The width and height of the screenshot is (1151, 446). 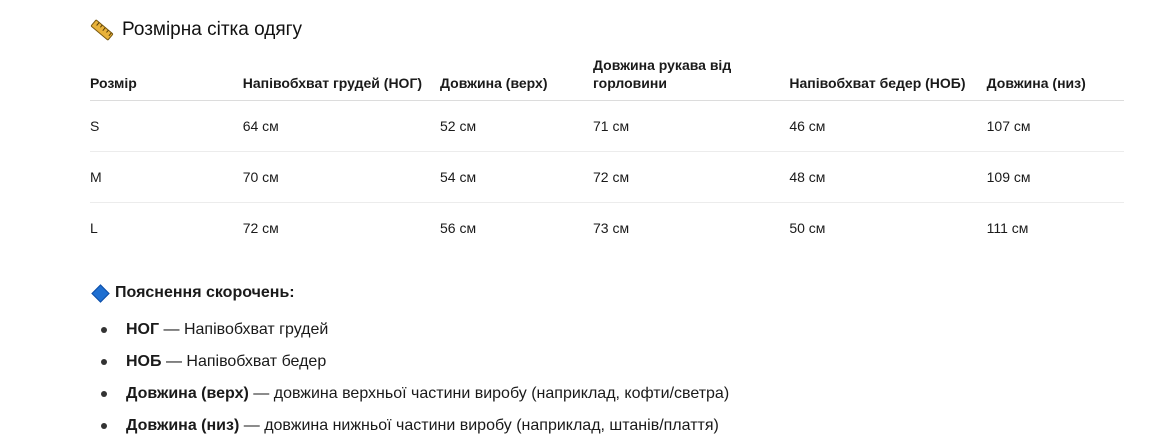 I want to click on abbreviations-heading-text: Пояснення скорочень:, so click(x=205, y=292).